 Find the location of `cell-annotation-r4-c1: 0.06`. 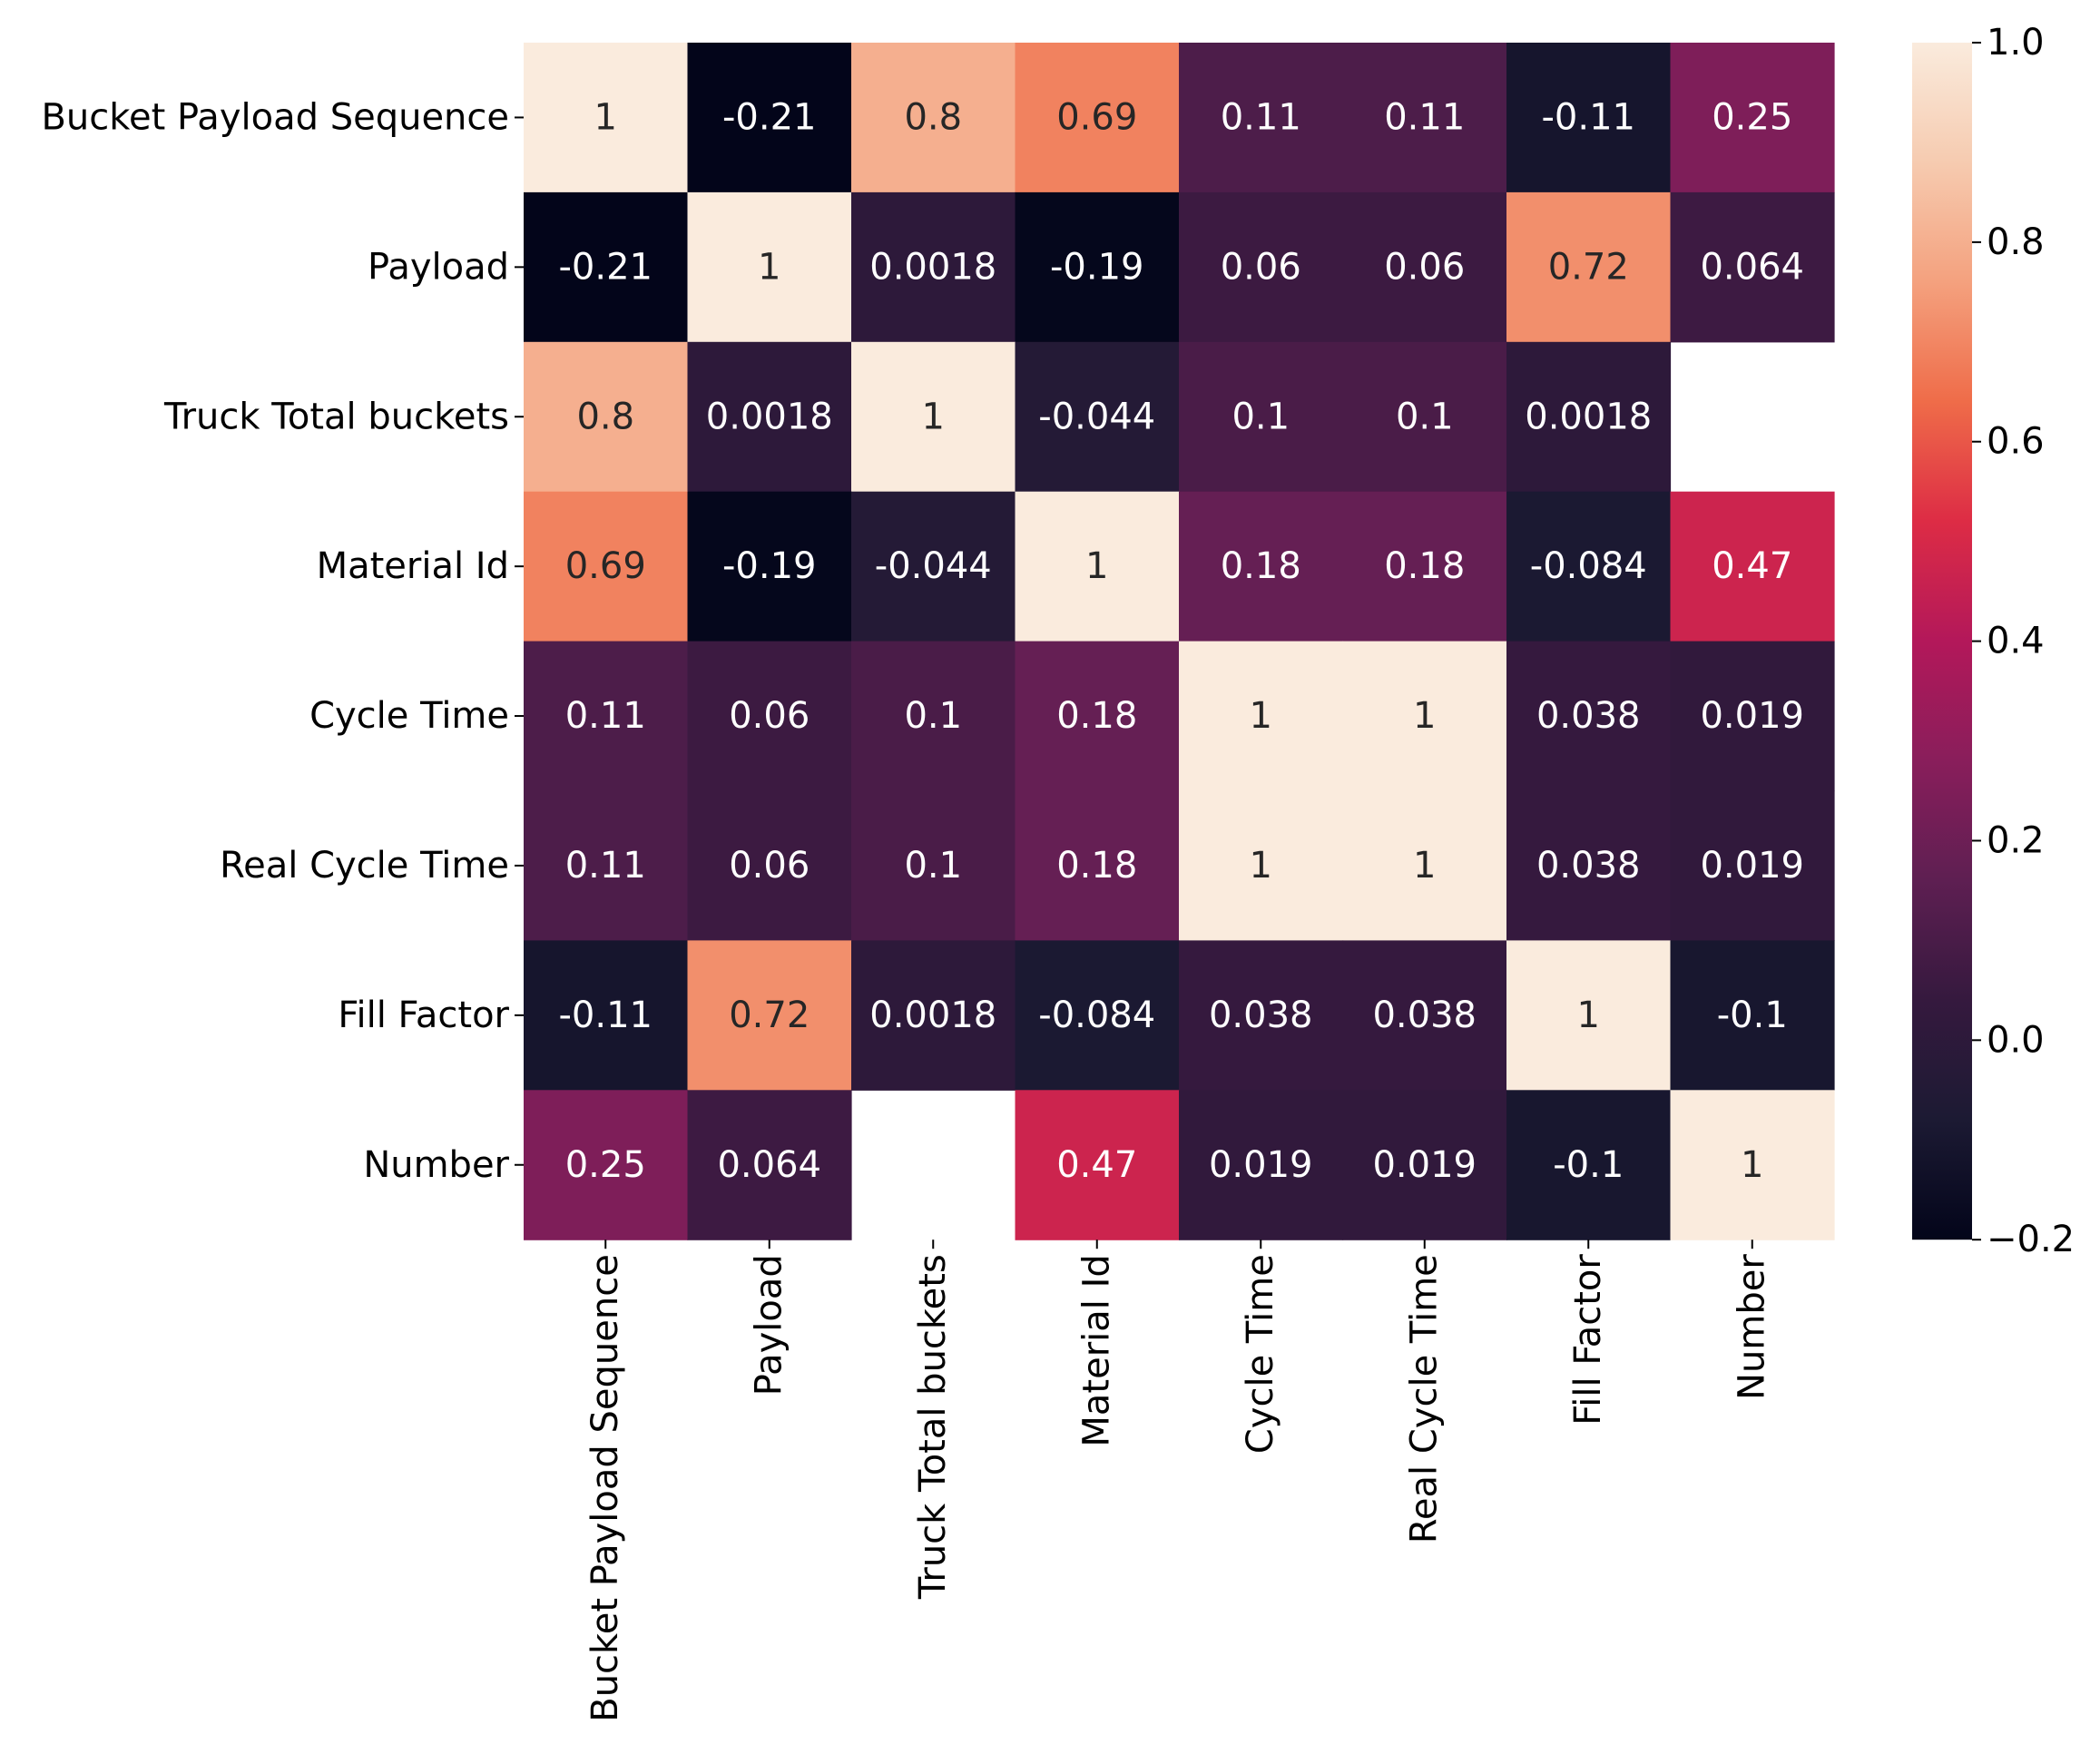

cell-annotation-r4-c1: 0.06 is located at coordinates (769, 716).